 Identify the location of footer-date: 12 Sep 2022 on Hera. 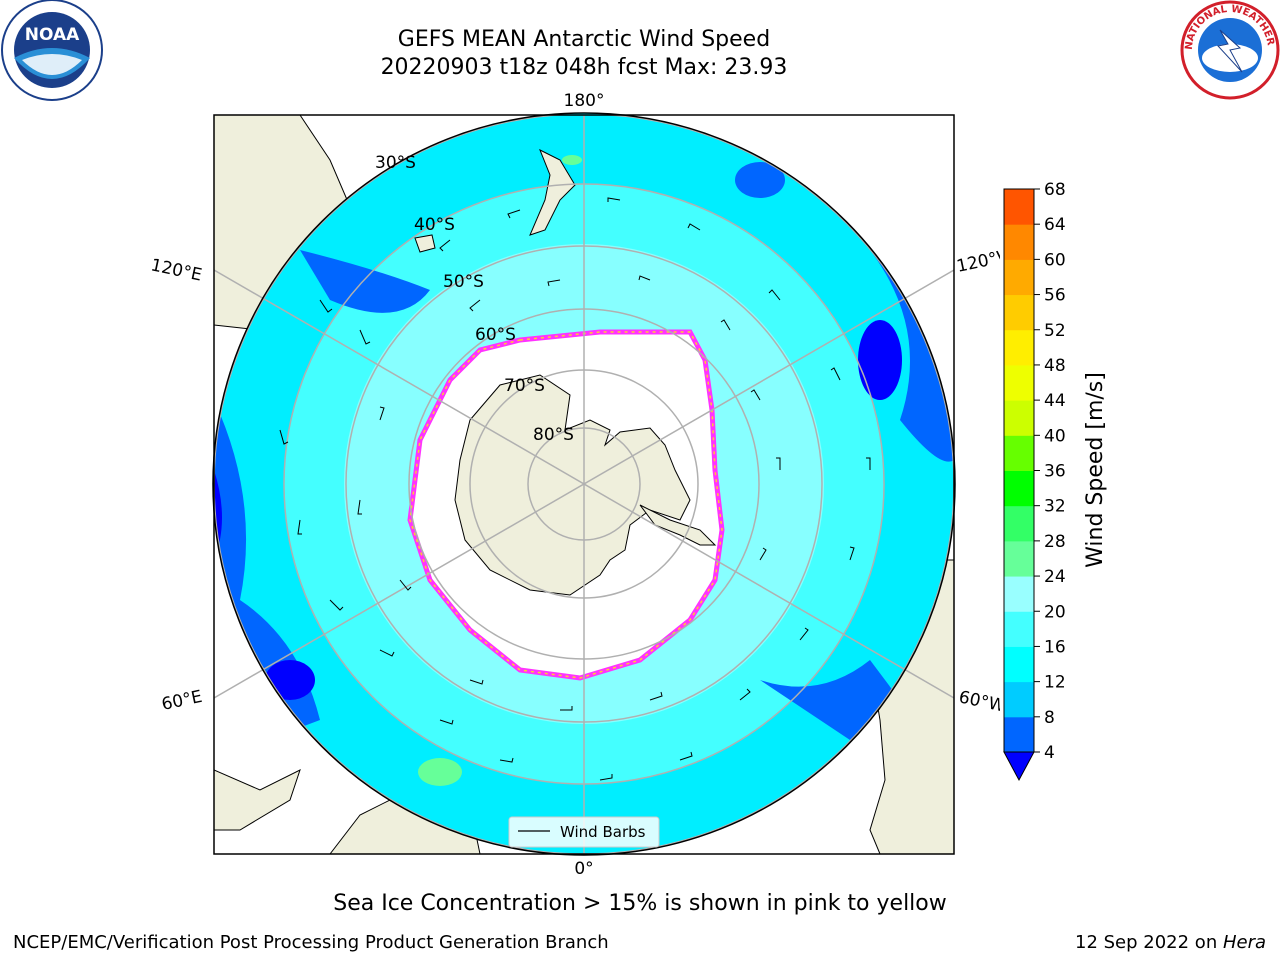
(1170, 942).